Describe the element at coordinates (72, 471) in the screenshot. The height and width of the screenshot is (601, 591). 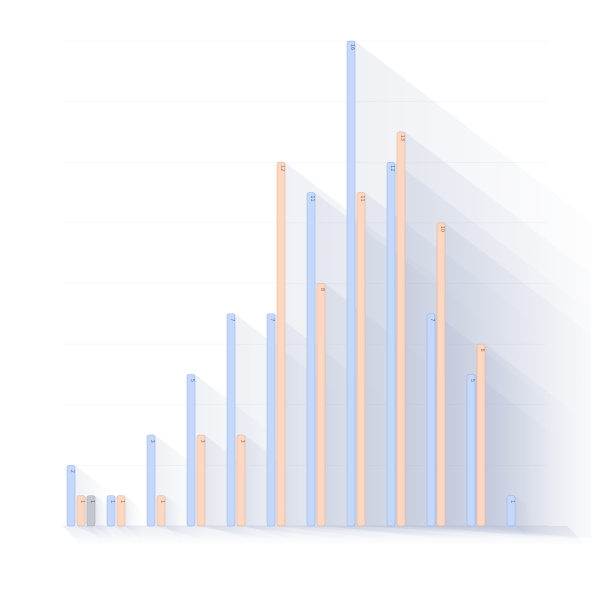
I see `bar-value-label: 2` at that location.